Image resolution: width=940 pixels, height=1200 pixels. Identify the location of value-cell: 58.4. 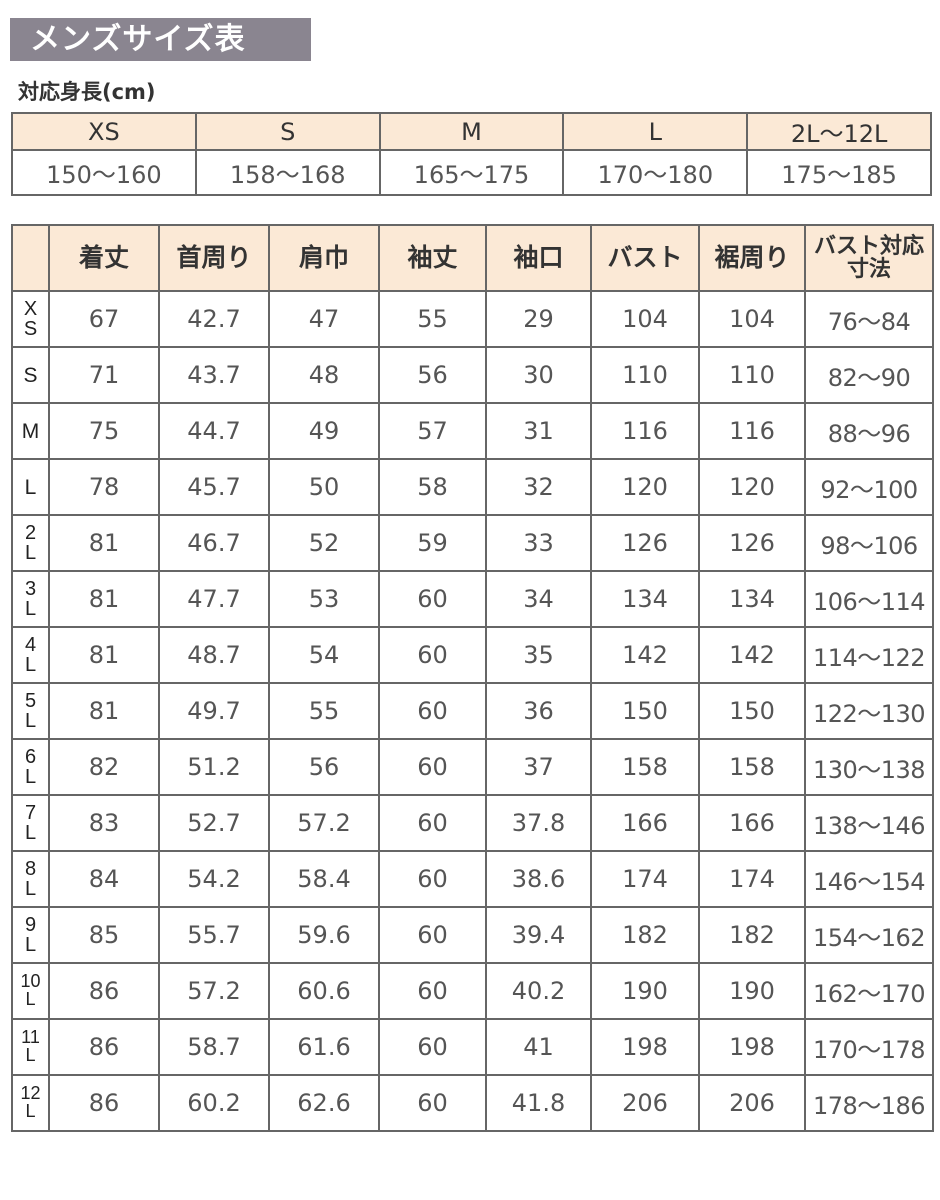
(324, 879).